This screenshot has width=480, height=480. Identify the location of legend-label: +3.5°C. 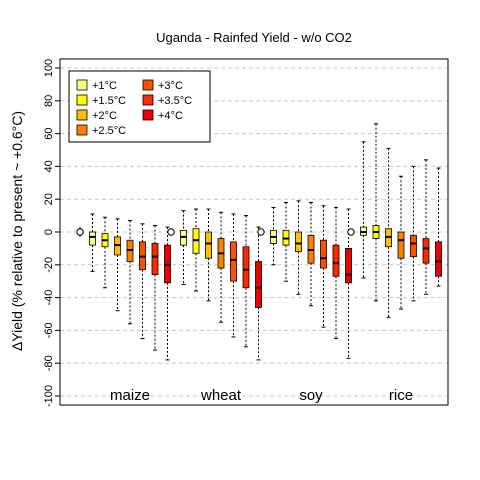
(175, 101).